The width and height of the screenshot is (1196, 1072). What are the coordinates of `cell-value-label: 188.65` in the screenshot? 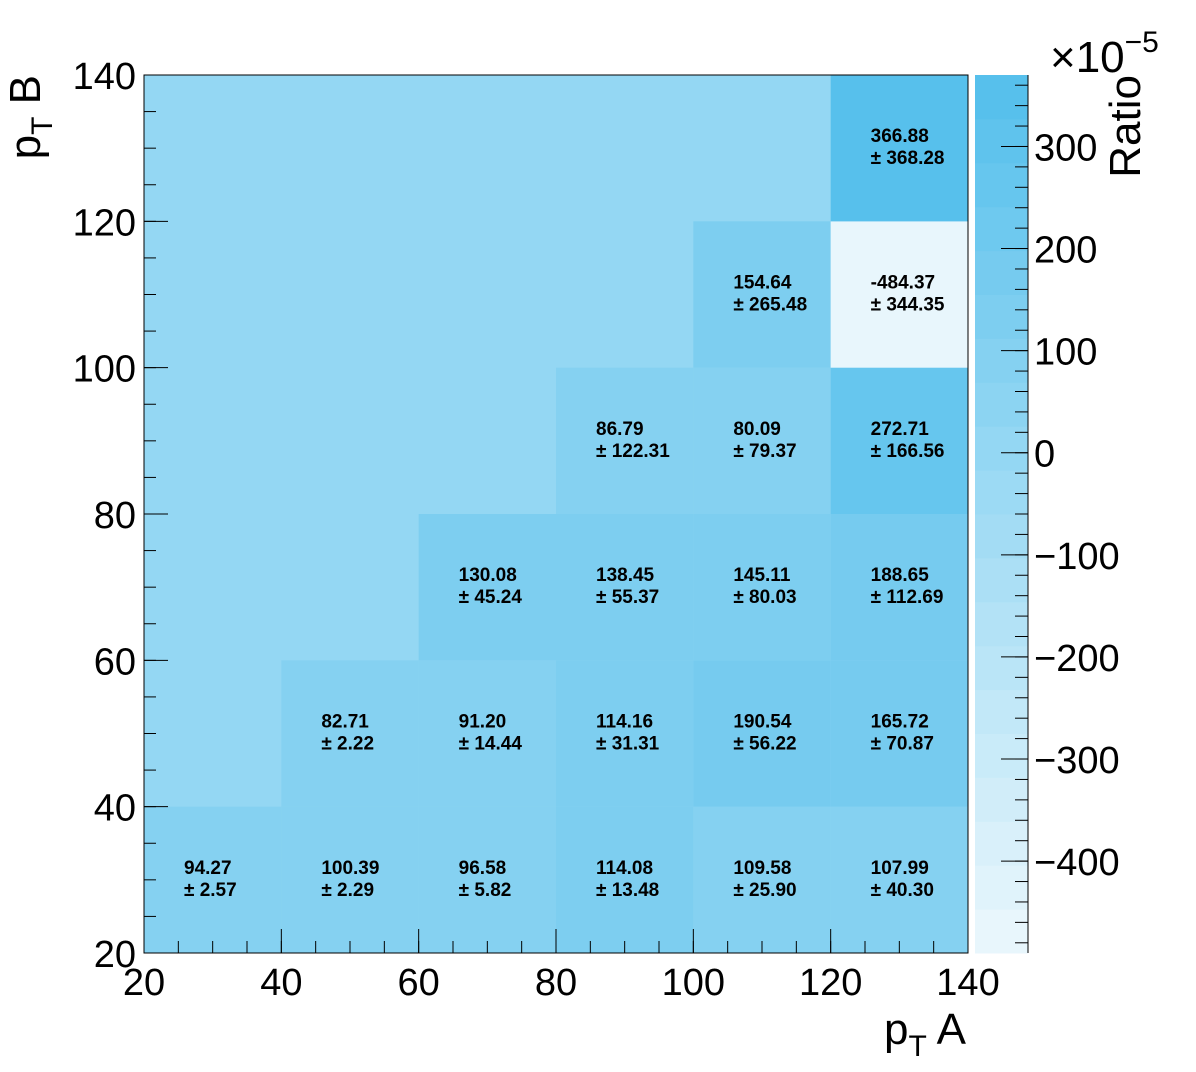 It's located at (900, 575).